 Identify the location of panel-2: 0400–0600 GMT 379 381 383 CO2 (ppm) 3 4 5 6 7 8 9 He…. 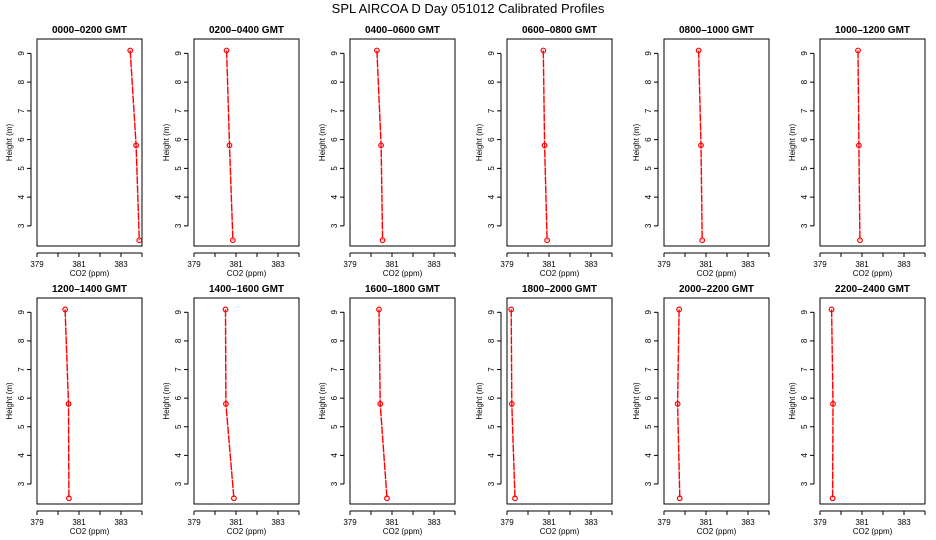
(387, 151).